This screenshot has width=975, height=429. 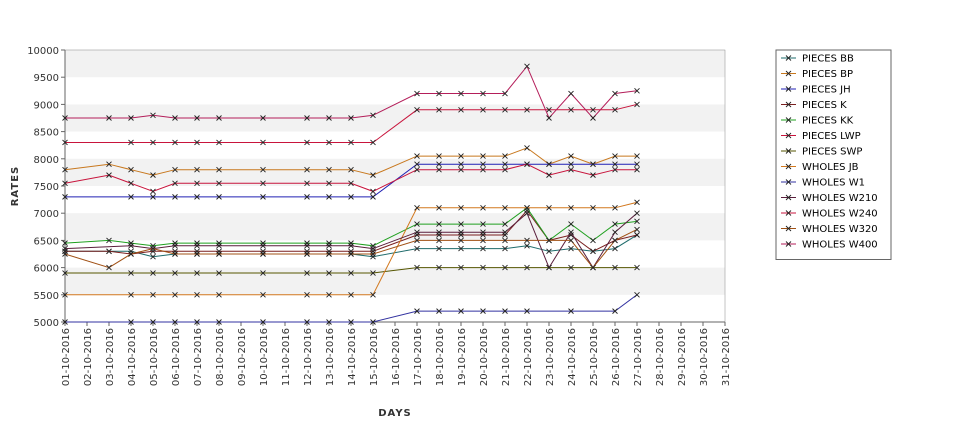 What do you see at coordinates (462, 357) in the screenshot?
I see `x-tick-label: 19-10-2016` at bounding box center [462, 357].